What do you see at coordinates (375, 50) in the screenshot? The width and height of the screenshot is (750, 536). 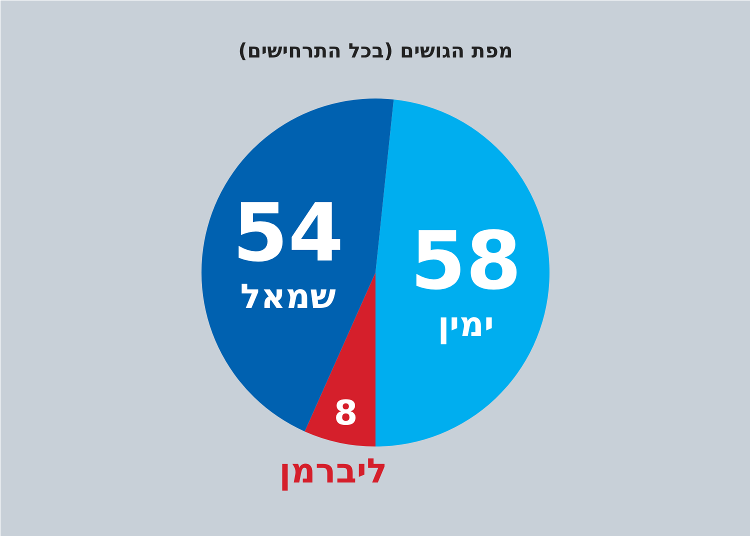 I see `chart-title: מפת הגושים (בכל התרחישים)` at bounding box center [375, 50].